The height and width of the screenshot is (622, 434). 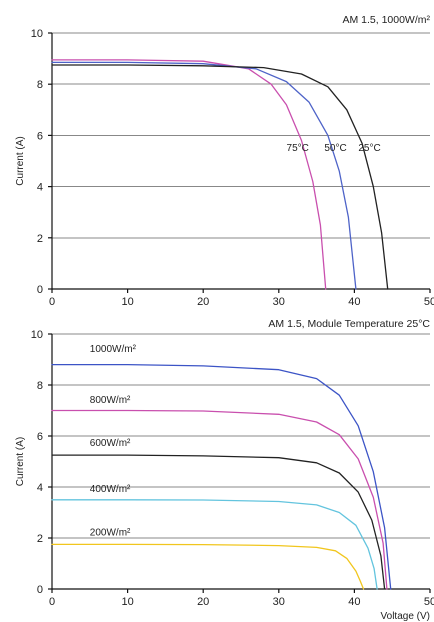 I want to click on series-label: 1000W/m², so click(x=113, y=349).